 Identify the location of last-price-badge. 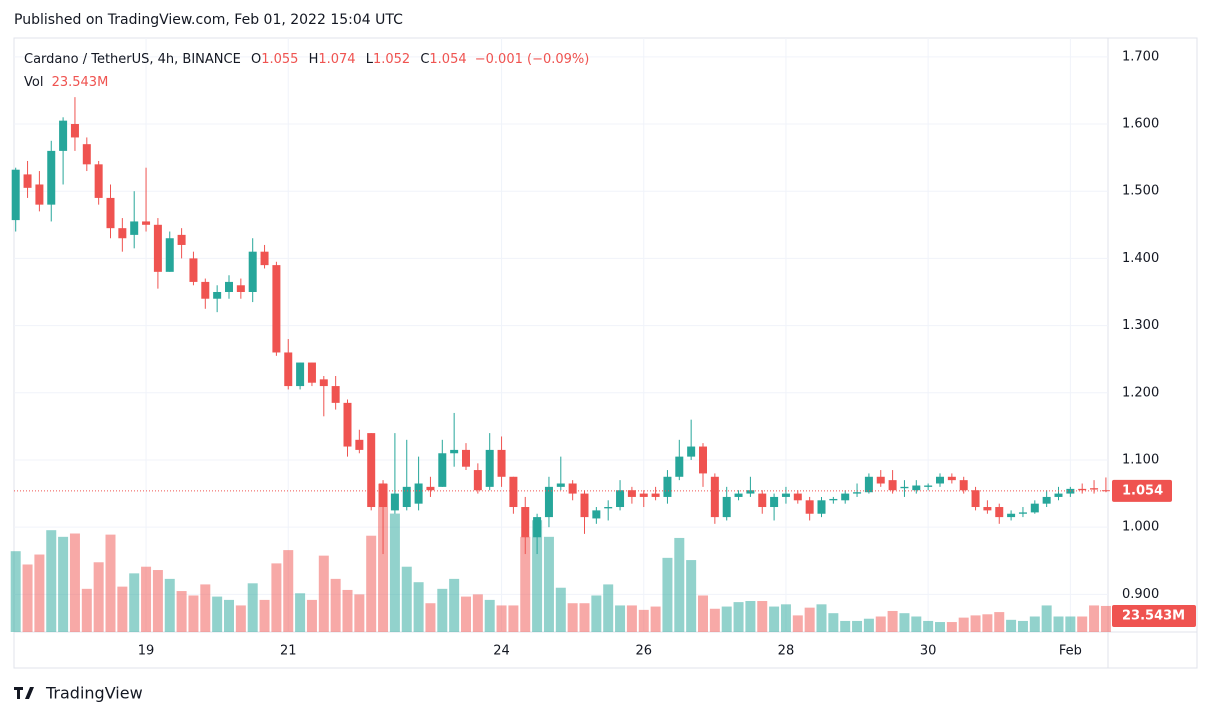
(1142, 490).